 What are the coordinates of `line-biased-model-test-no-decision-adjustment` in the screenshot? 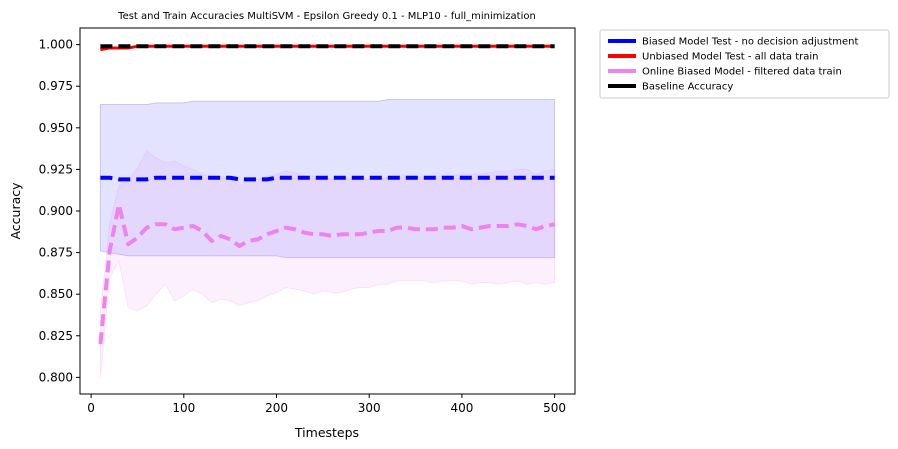 It's located at (327, 178).